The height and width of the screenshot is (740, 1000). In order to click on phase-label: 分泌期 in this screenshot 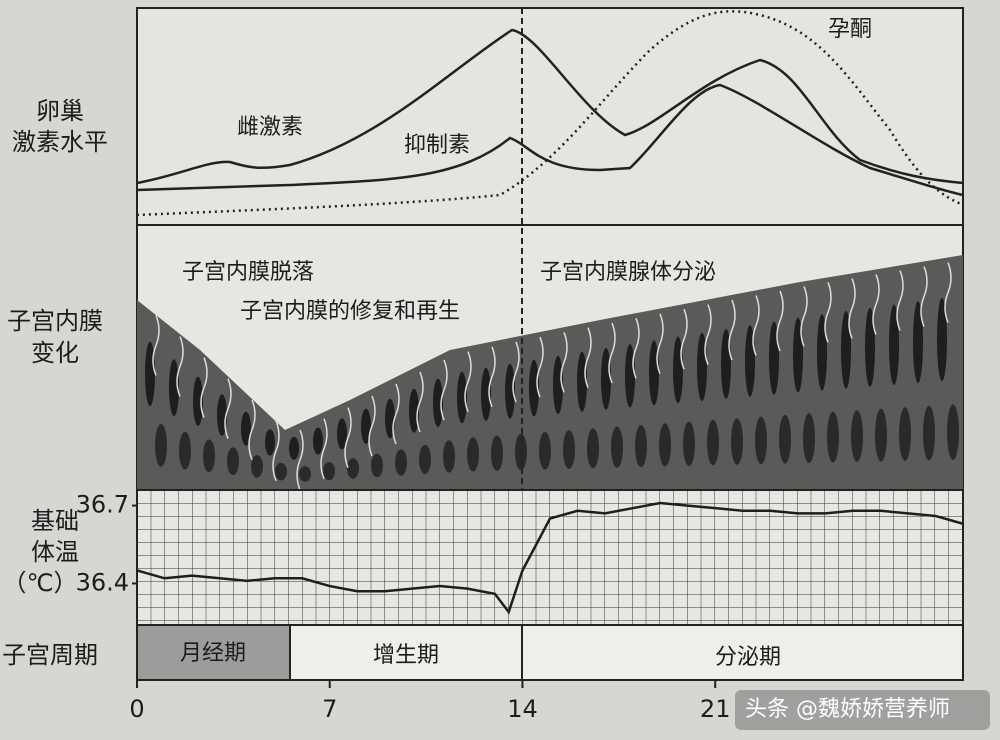, I will do `click(748, 657)`.